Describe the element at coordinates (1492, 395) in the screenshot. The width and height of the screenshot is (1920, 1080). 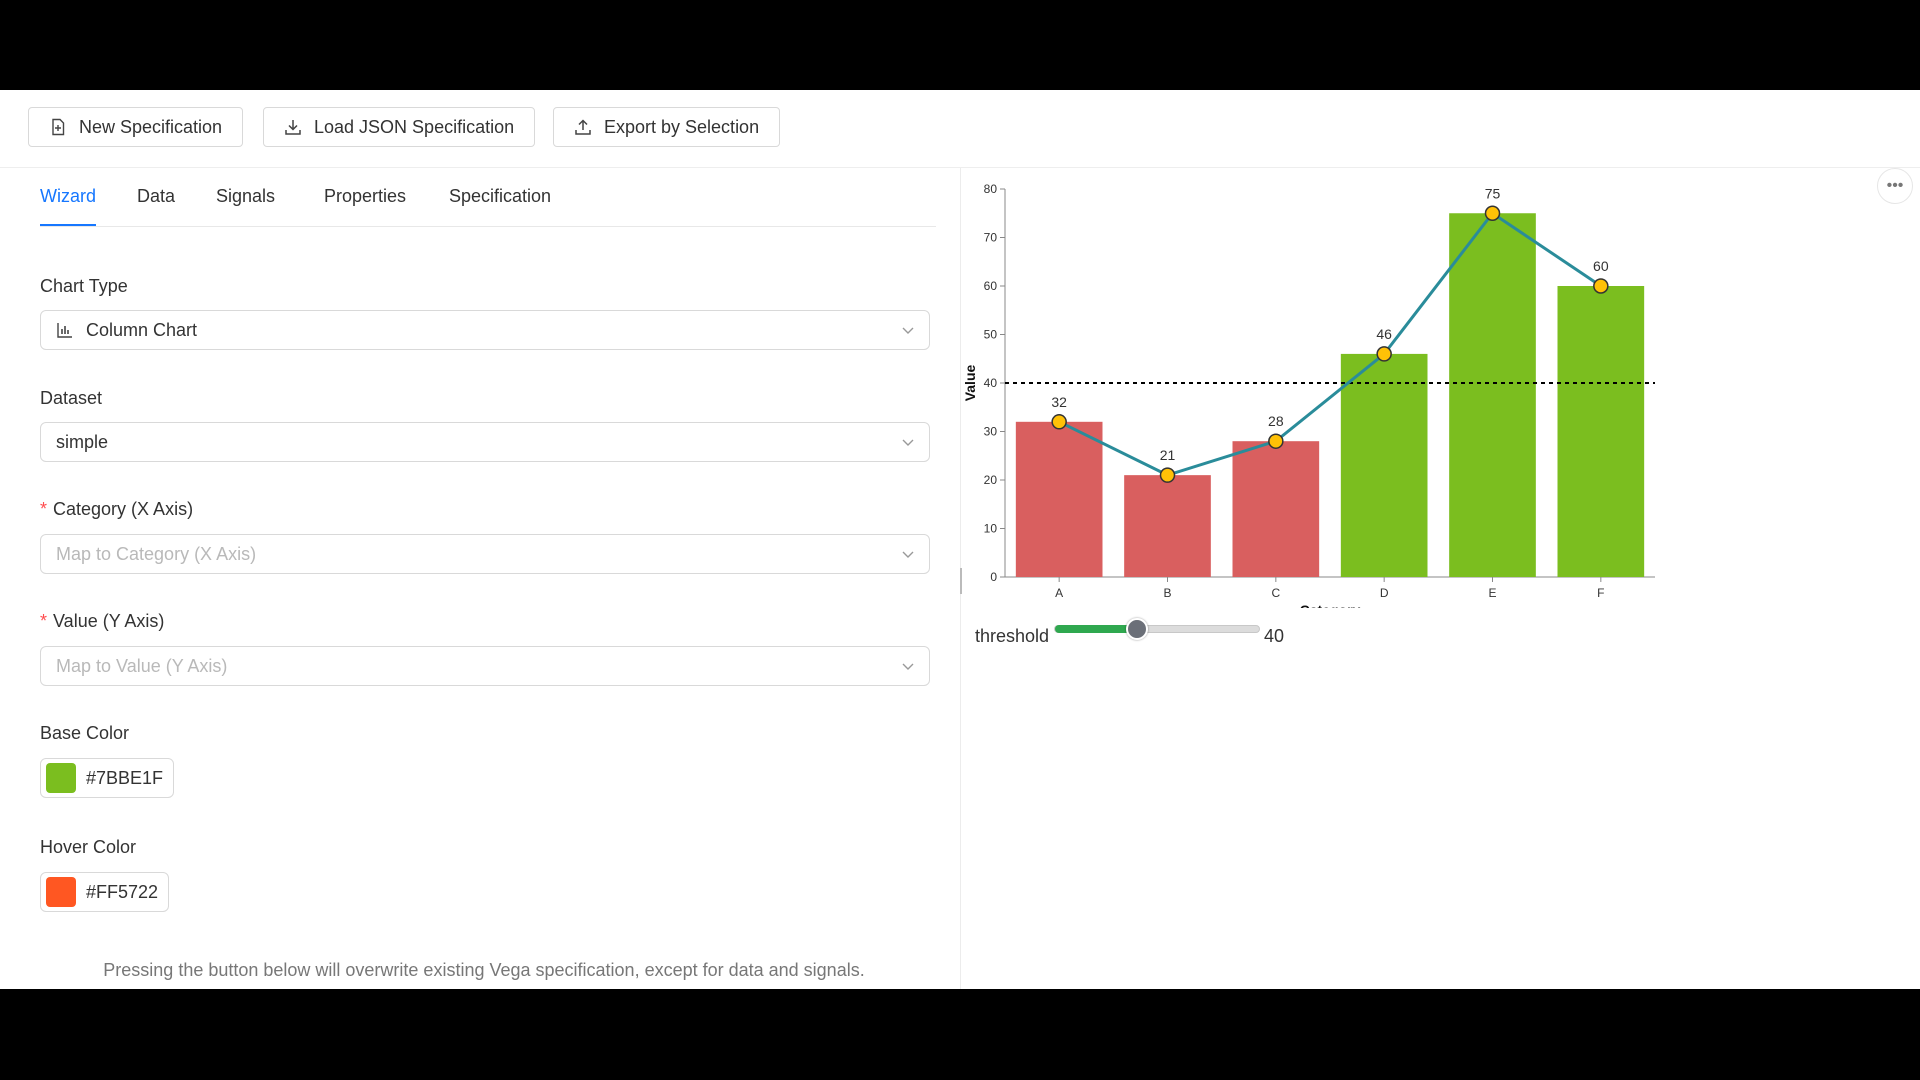
I see `bar-e` at that location.